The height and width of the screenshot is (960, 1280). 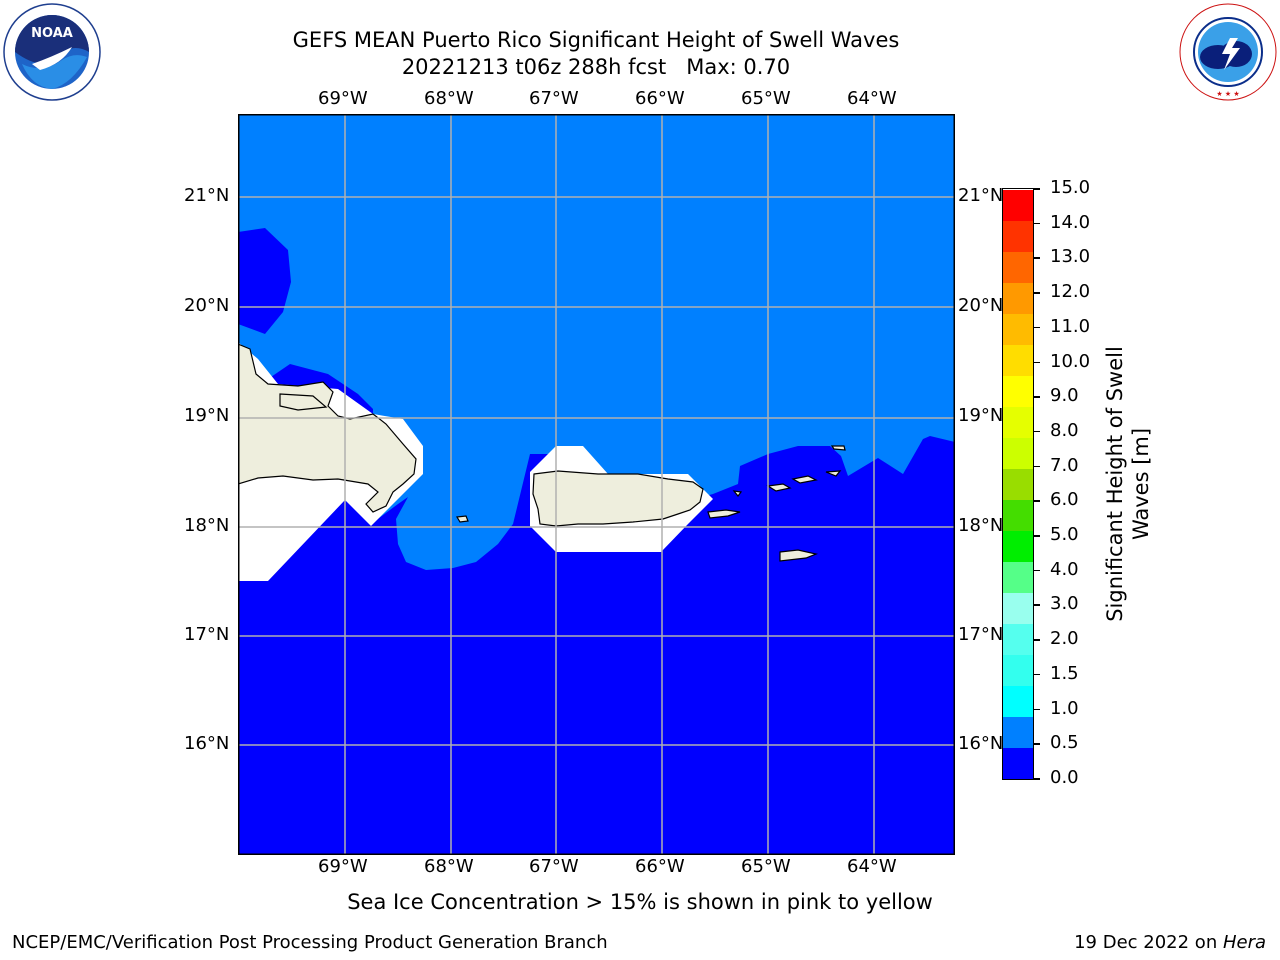 What do you see at coordinates (1064, 673) in the screenshot?
I see `colorbar-tick-label: 1.5` at bounding box center [1064, 673].